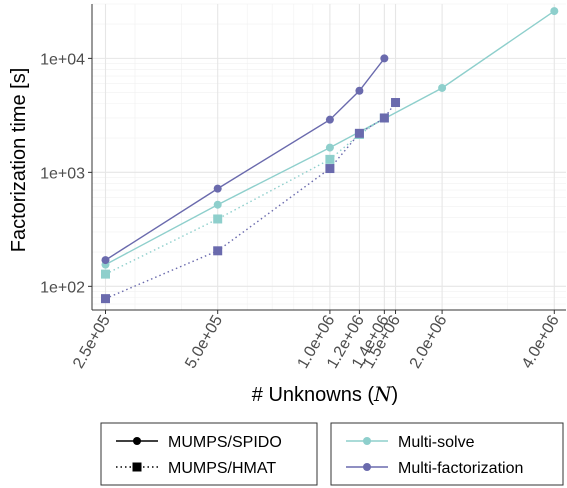  I want to click on y-tick-label: 1e+04, so click(62, 59).